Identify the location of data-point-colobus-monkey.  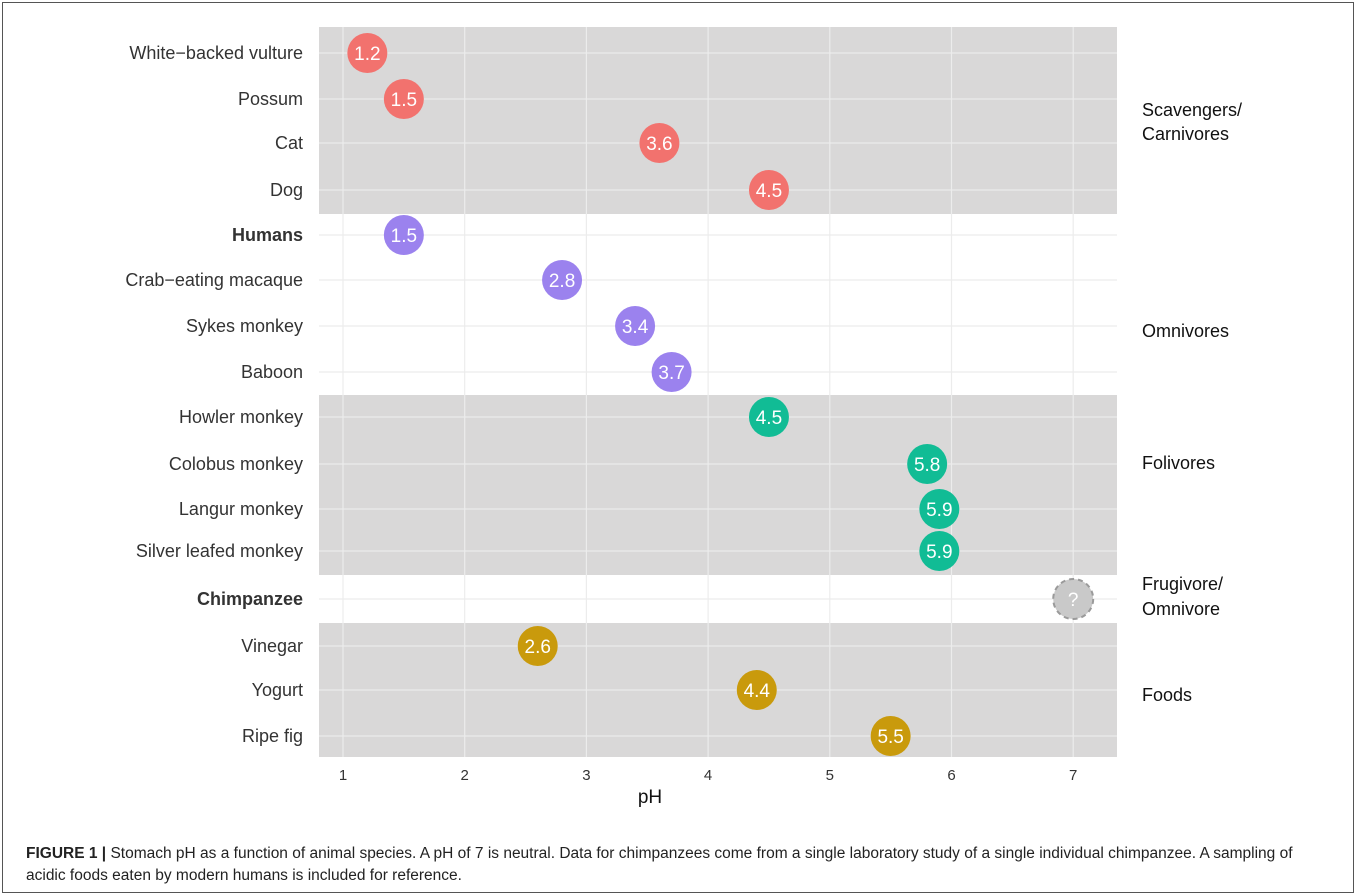
(927, 464).